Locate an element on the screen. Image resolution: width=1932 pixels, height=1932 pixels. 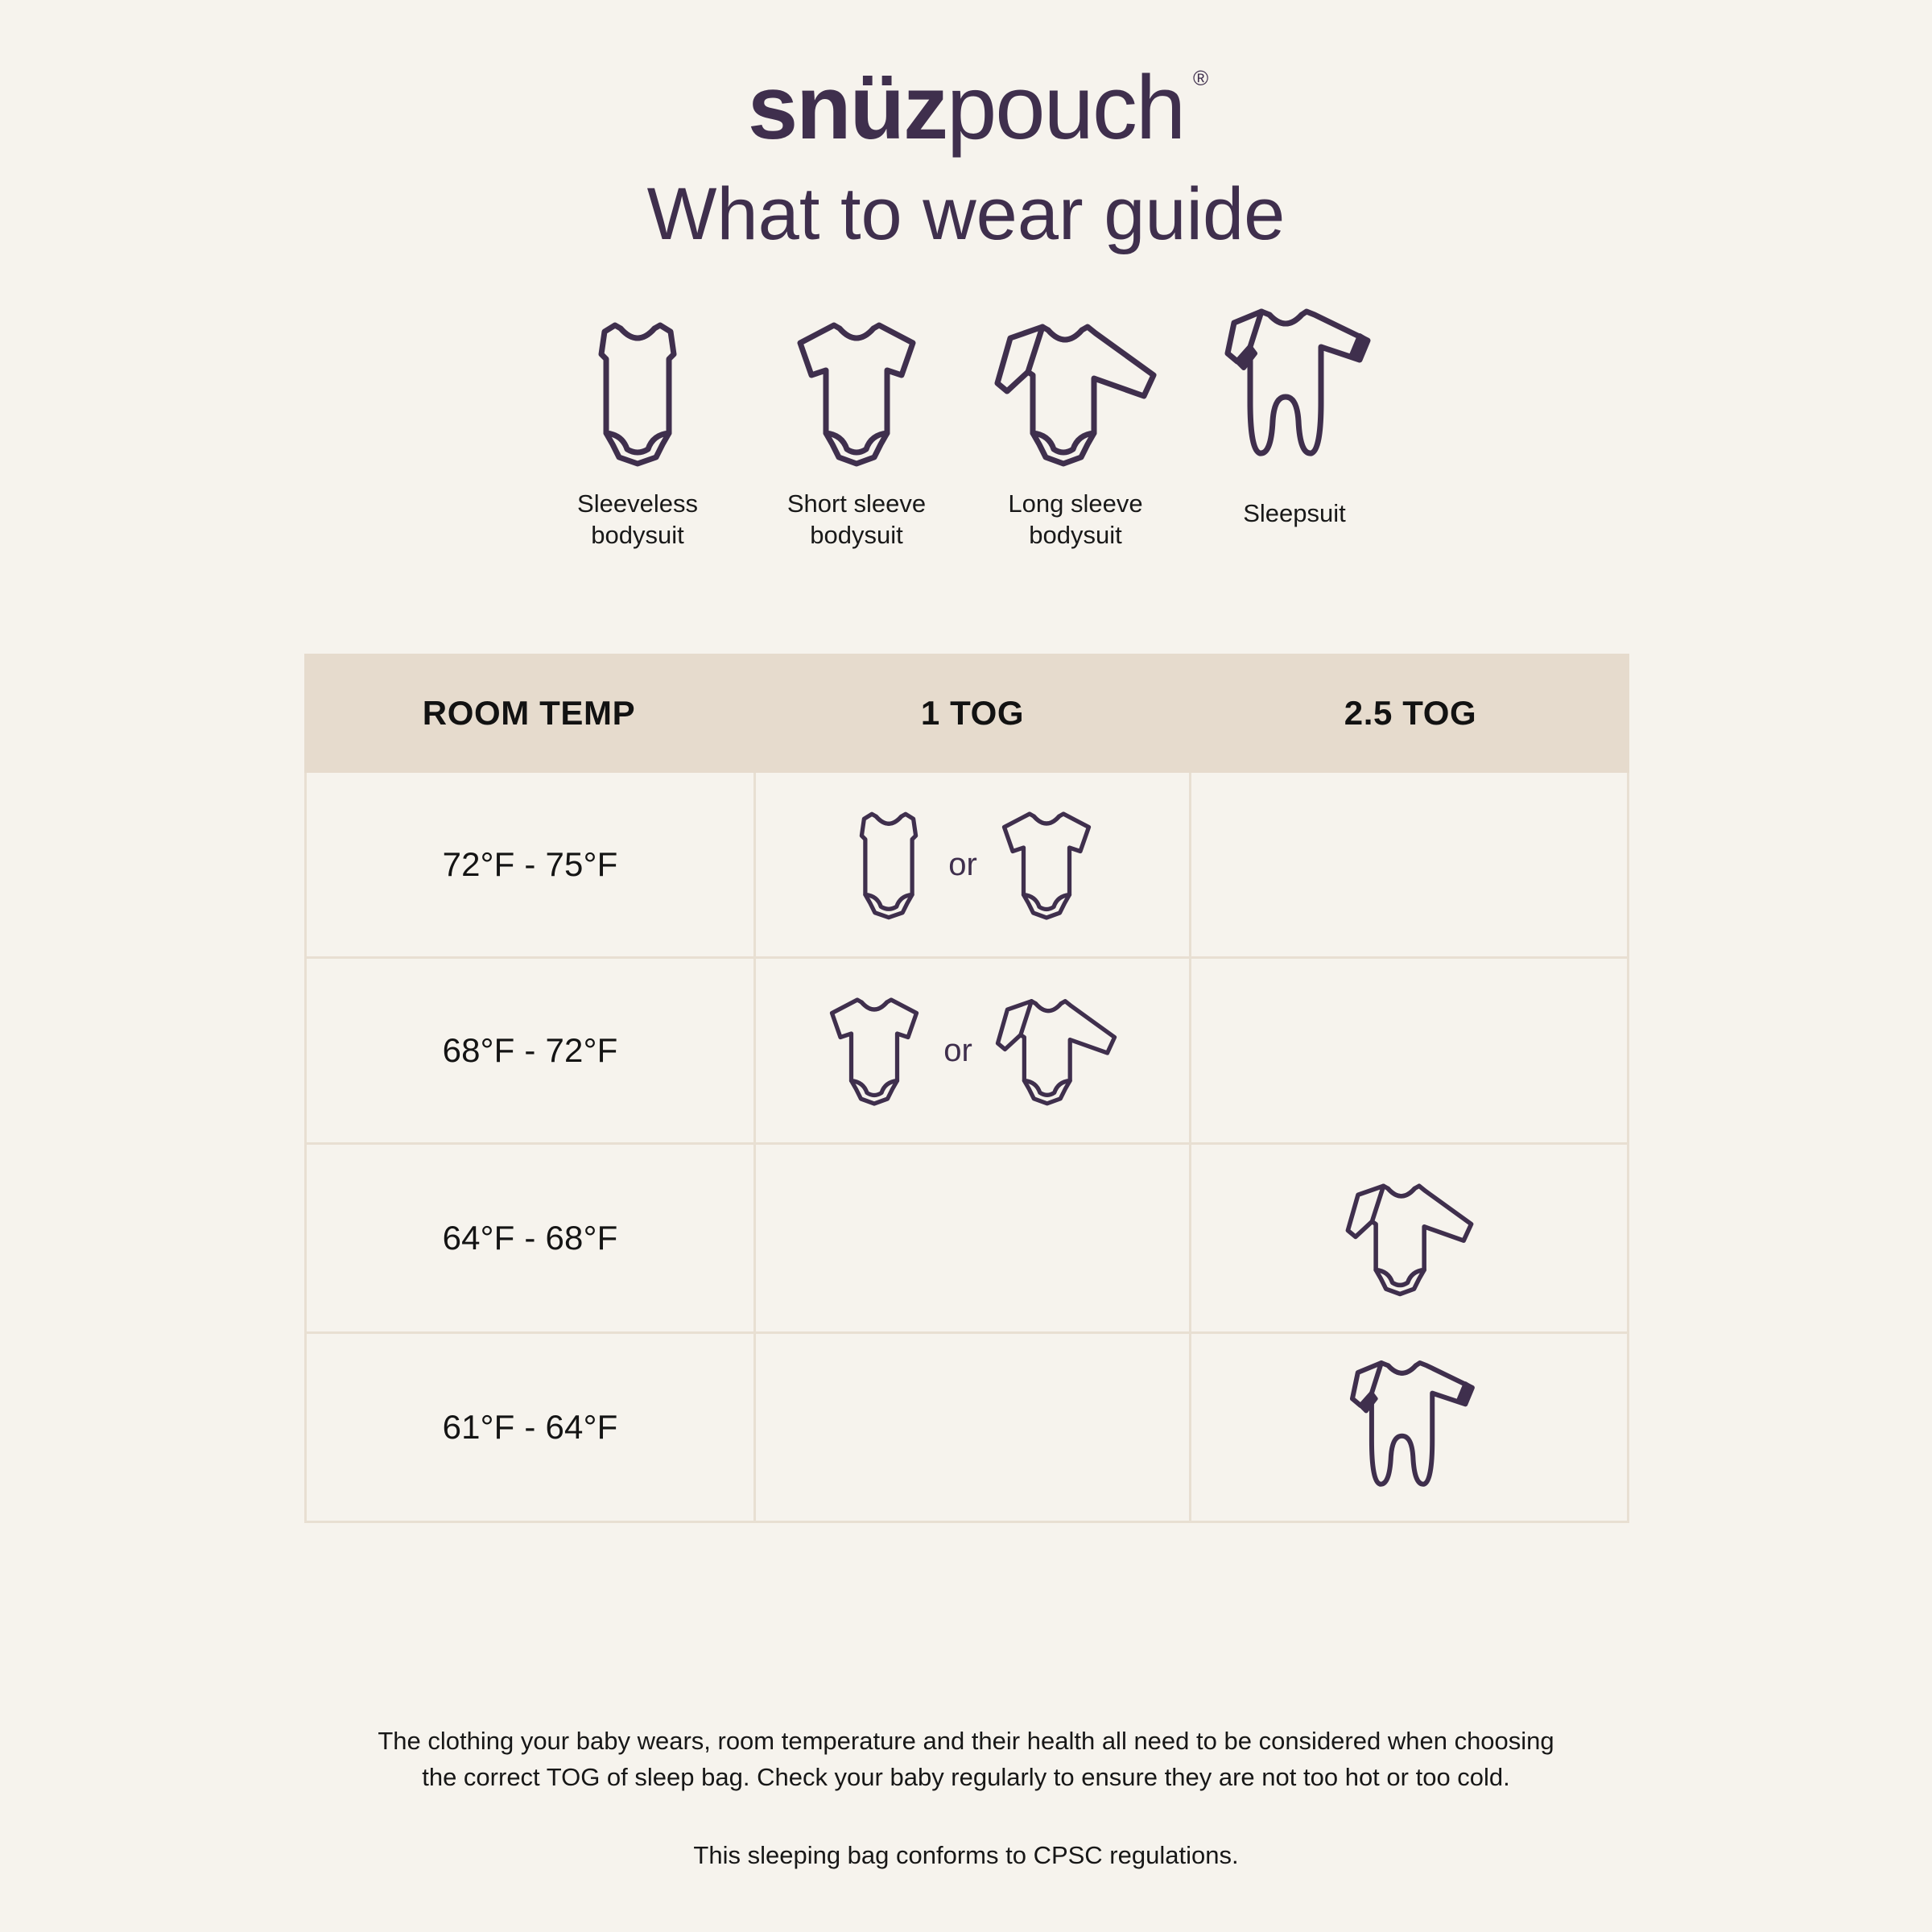
legend-label: Sleepsuit is located at coordinates (1294, 512).